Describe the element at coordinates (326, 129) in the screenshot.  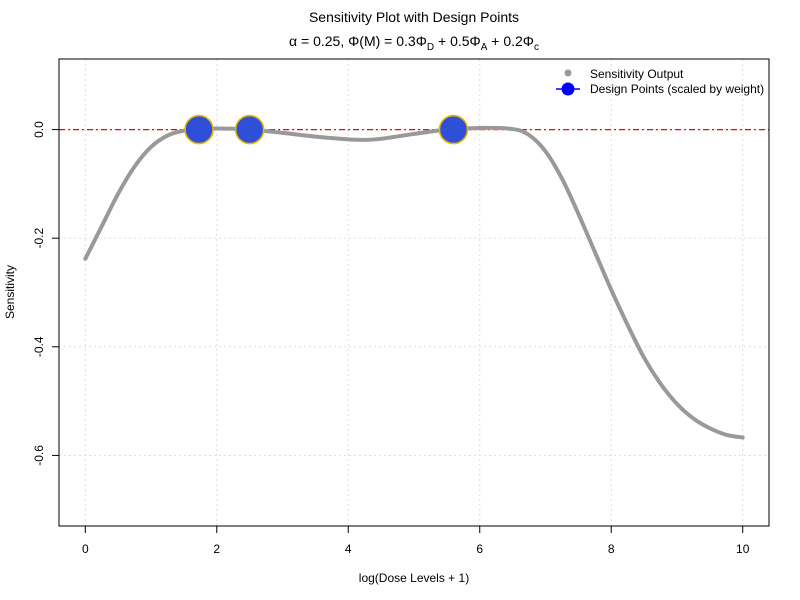
I see `design-points` at that location.